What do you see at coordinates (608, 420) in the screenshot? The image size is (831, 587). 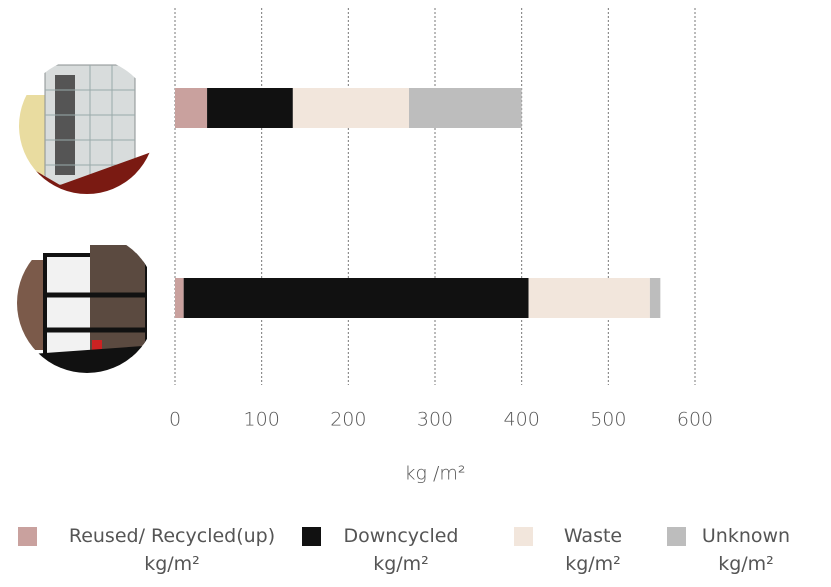 I see `x-tick-label: 500` at bounding box center [608, 420].